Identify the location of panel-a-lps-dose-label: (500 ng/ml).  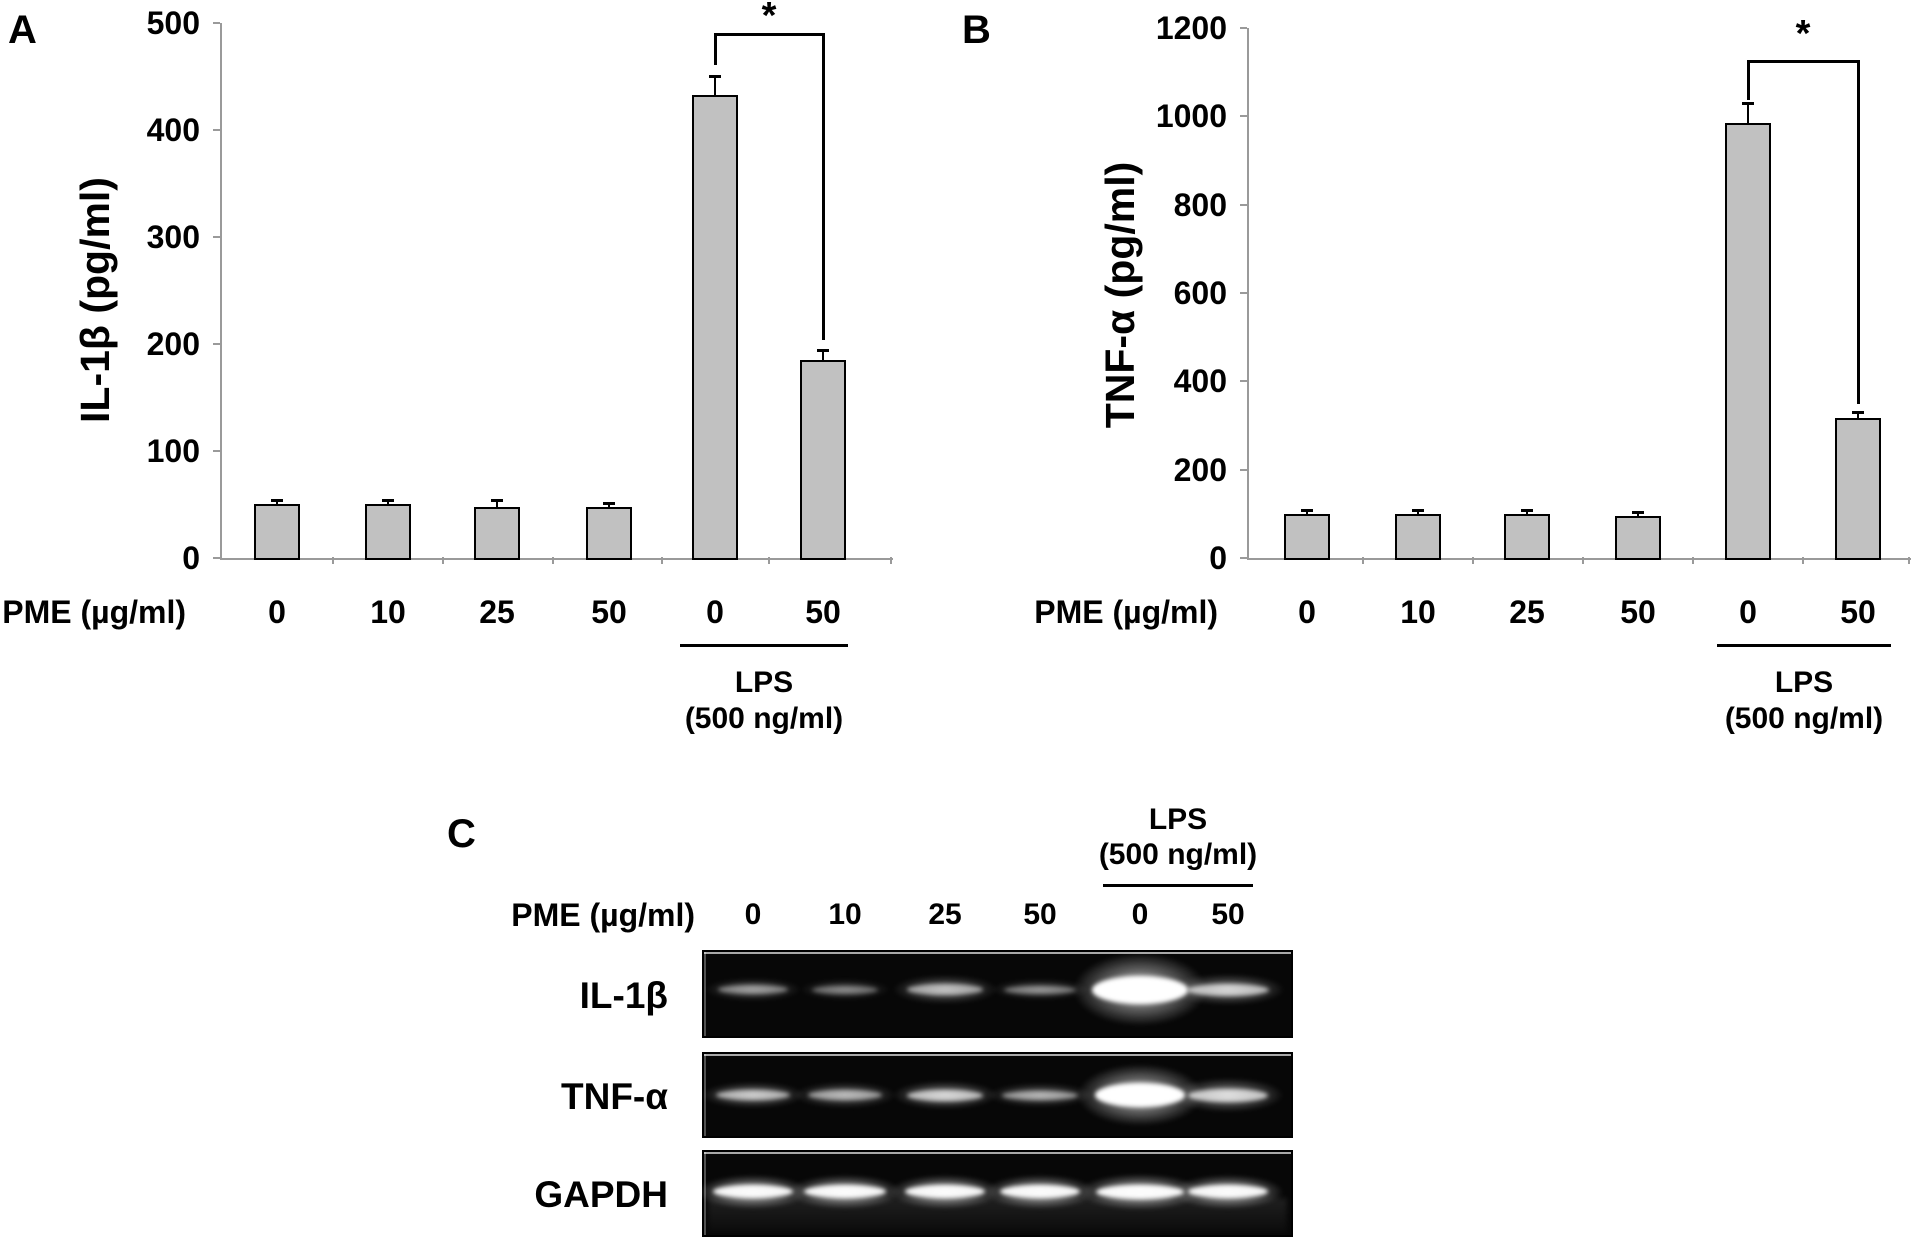
(764, 718).